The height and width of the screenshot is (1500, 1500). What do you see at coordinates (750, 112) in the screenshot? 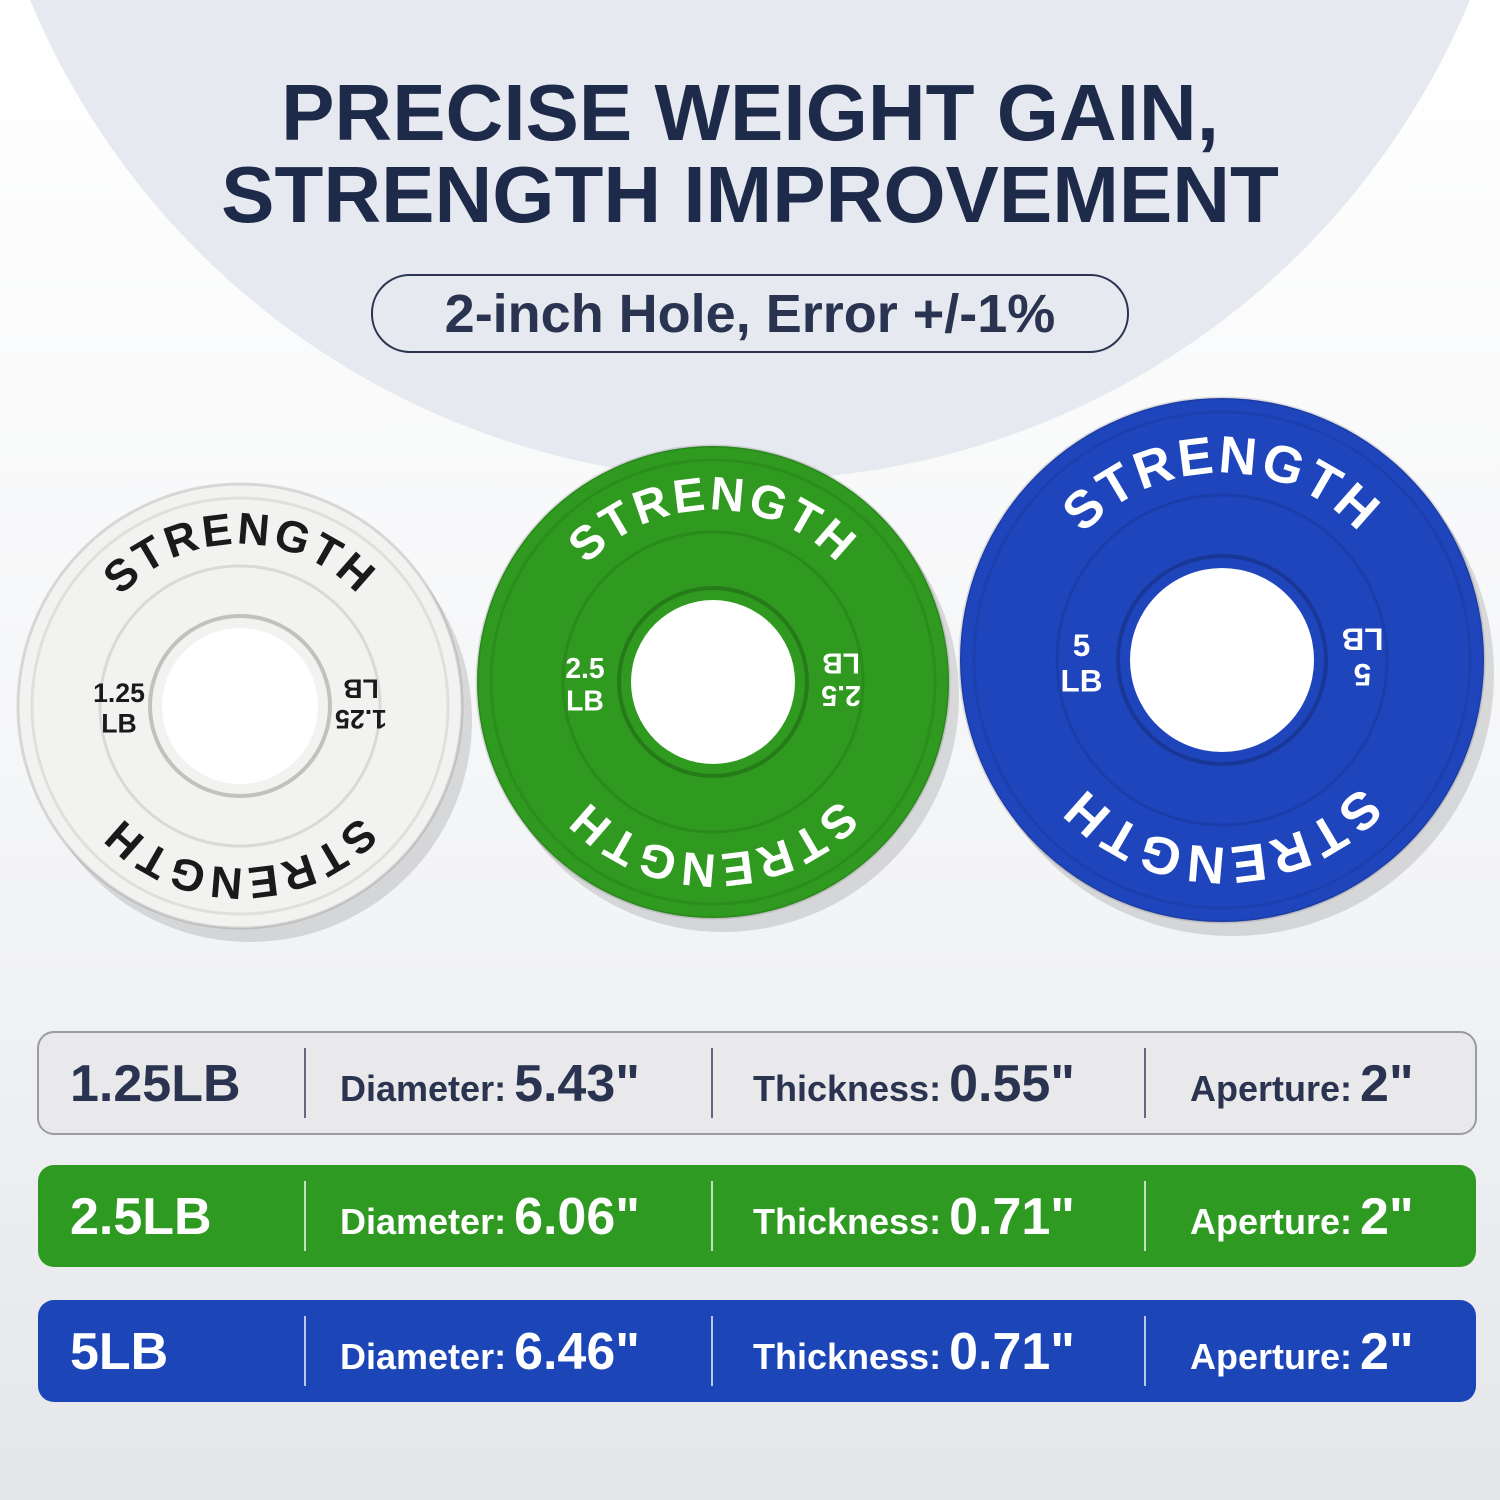
I see `title: PRECISE WEIGHT GAIN,` at bounding box center [750, 112].